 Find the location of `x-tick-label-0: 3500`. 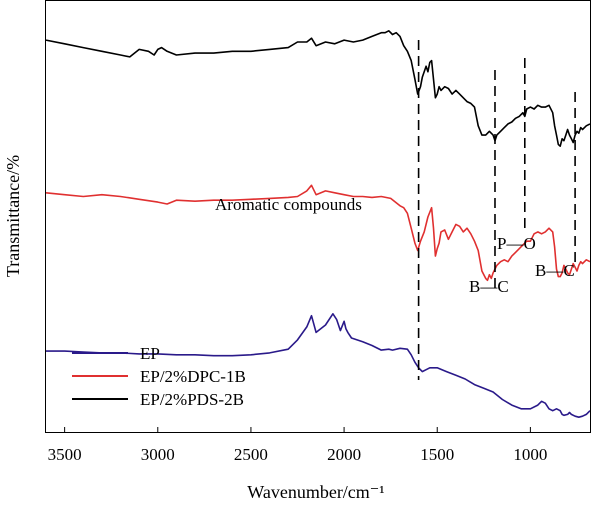

x-tick-label-0: 3500 is located at coordinates (65, 454).